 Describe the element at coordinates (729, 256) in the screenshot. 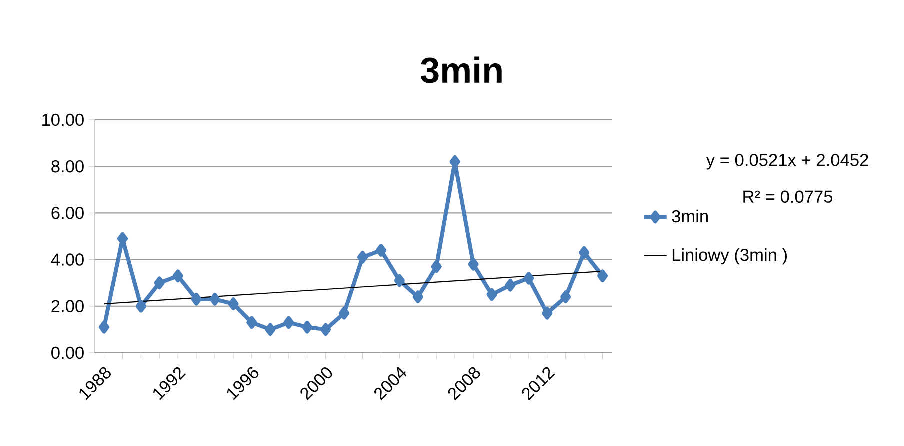

I see `legend-label: Liniowy (3min )` at that location.